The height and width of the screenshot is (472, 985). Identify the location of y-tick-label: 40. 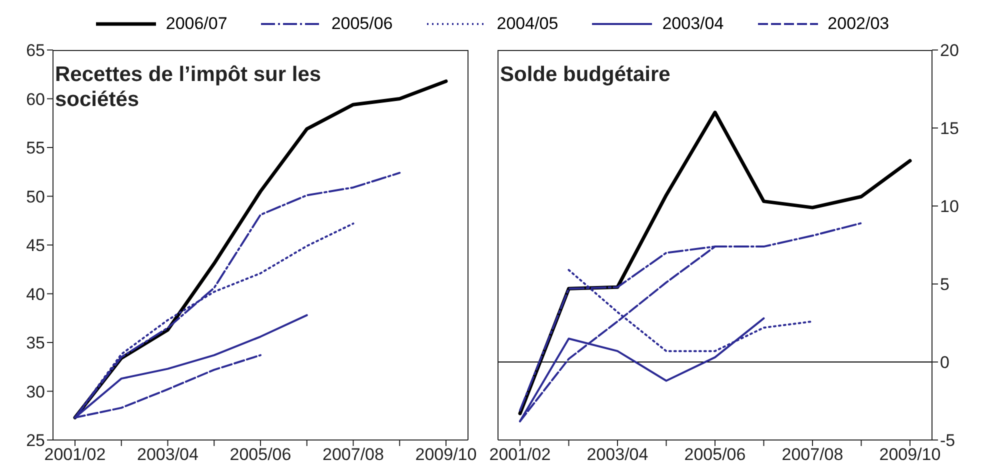
(35, 294).